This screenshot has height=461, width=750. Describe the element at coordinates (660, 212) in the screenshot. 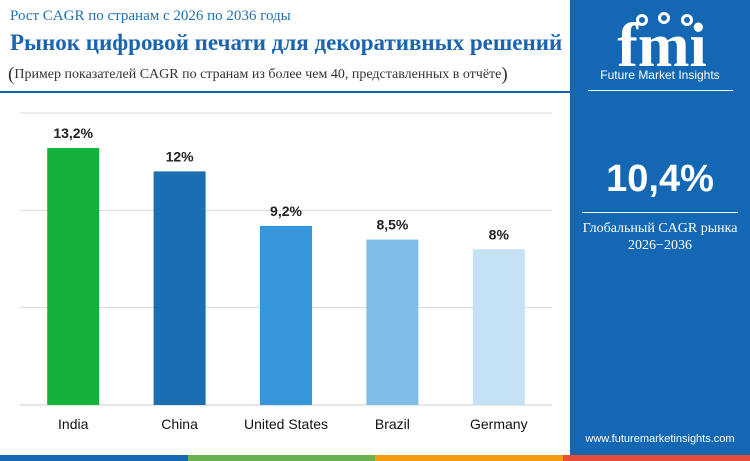

I see `sidebar-divider` at that location.